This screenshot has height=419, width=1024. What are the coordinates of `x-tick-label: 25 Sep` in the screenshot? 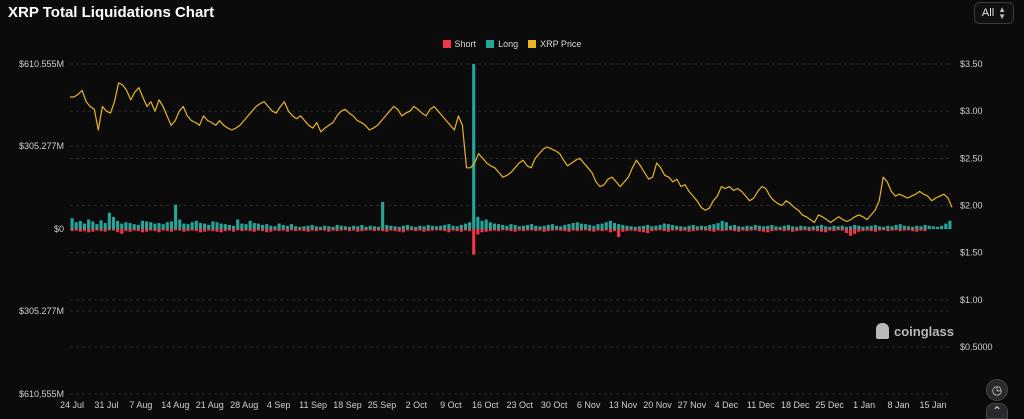 It's located at (382, 405).